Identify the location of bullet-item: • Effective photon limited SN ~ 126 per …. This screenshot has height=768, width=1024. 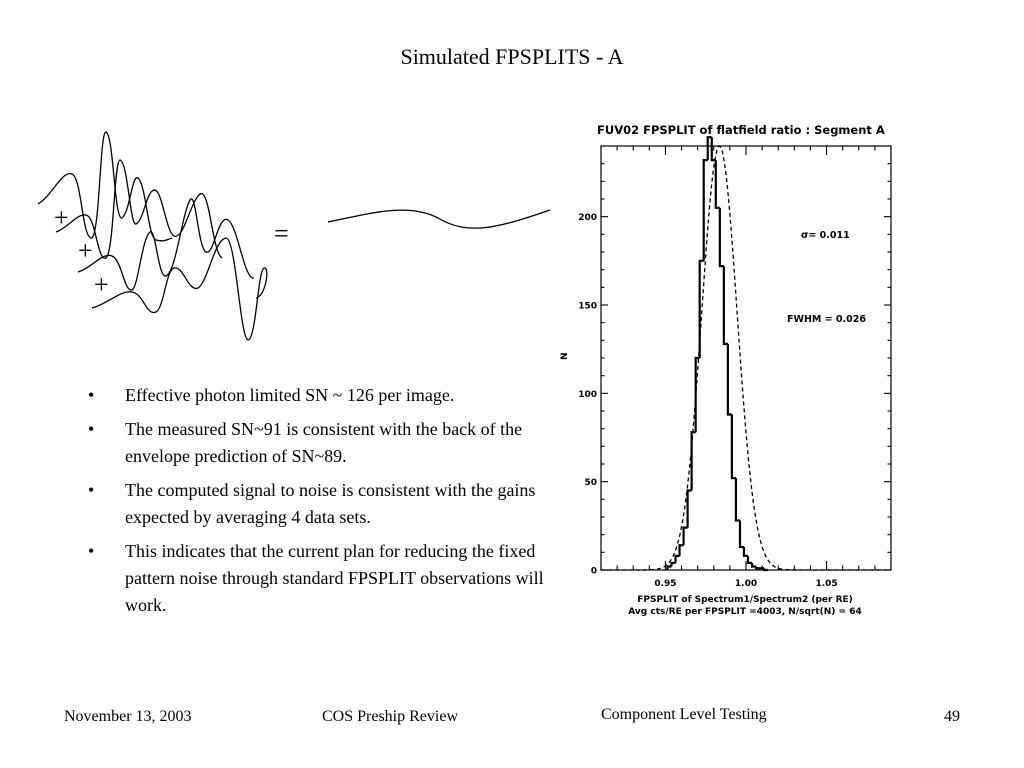
(323, 395).